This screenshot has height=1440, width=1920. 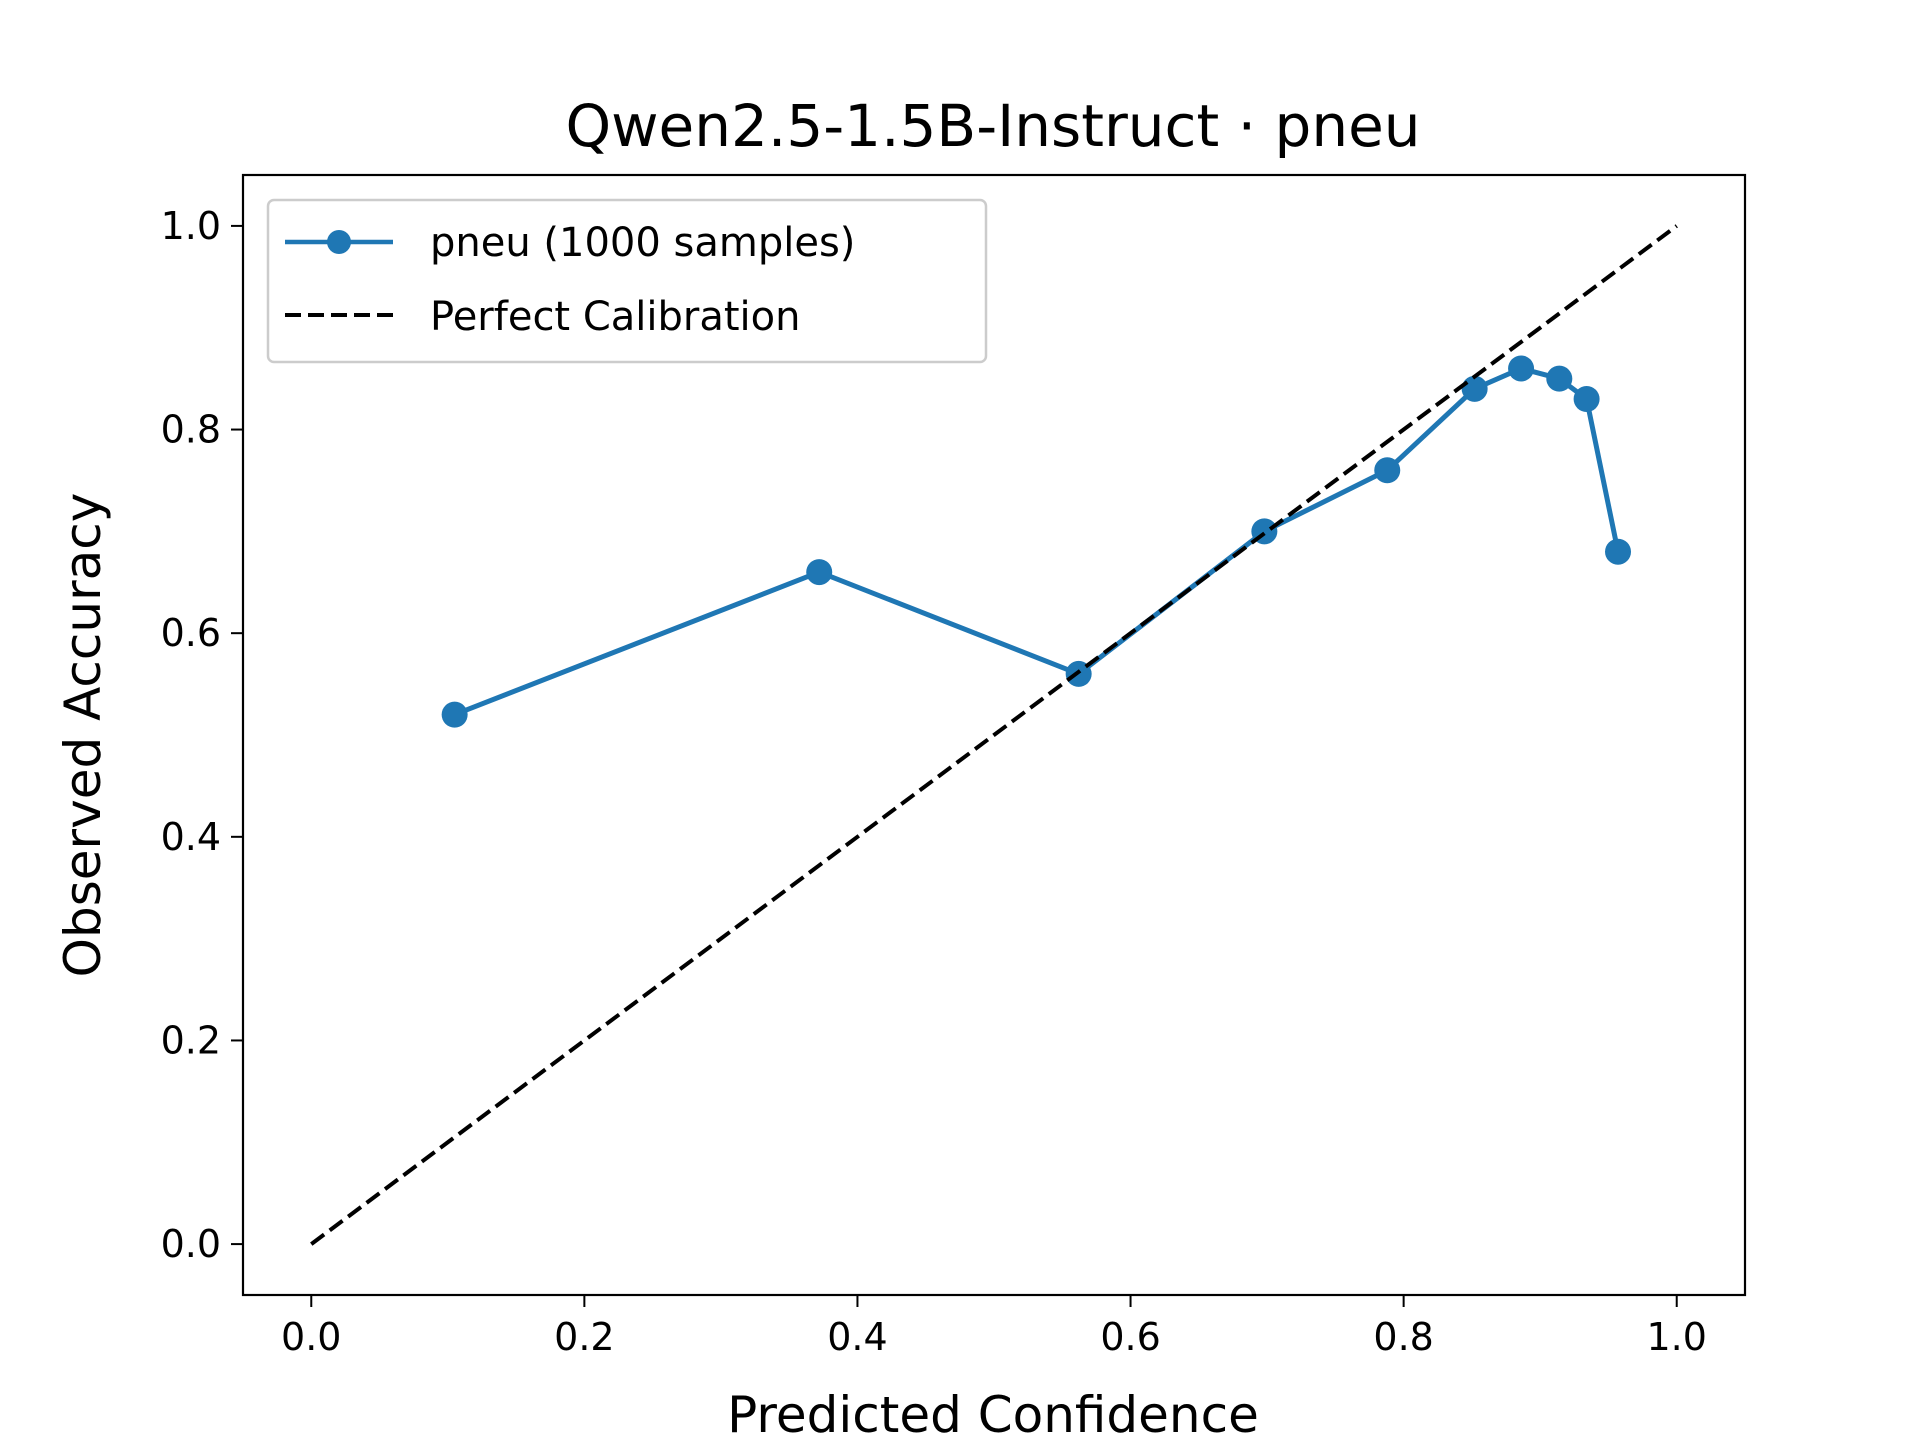 I want to click on x-tick-label: 0.6, so click(x=1130, y=1337).